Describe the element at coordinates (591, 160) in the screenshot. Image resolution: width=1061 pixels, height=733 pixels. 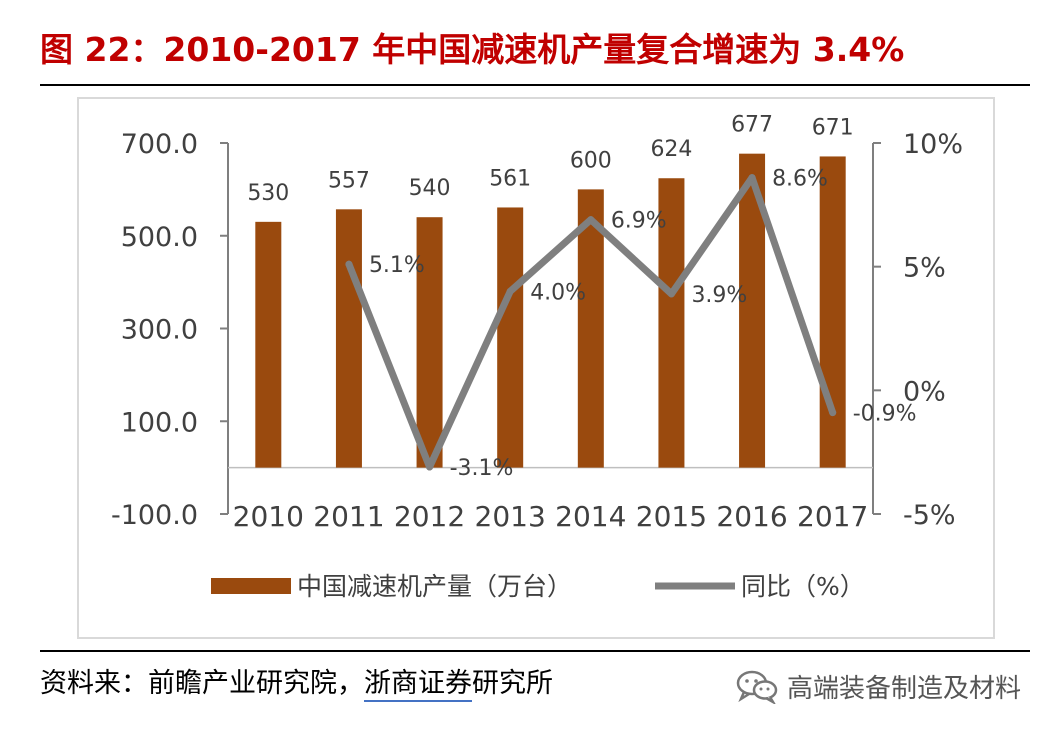
I see `bar-data-label: 600` at that location.